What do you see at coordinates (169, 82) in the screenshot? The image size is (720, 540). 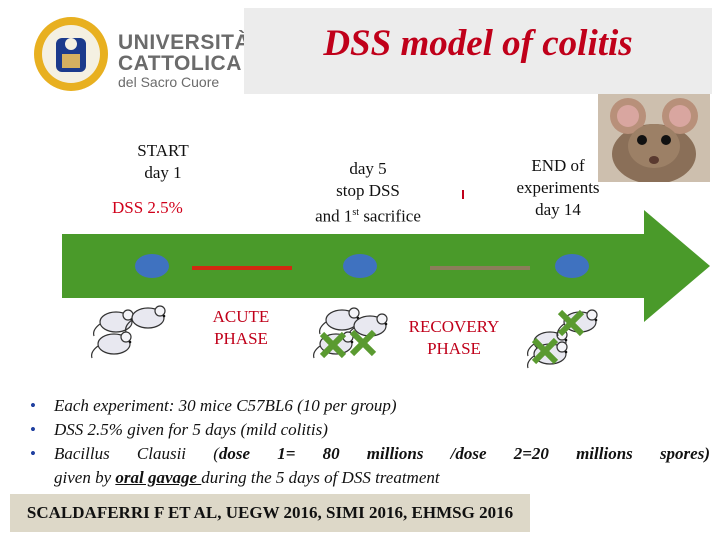 I see `university-subtitle: del Sacro Cuore` at bounding box center [169, 82].